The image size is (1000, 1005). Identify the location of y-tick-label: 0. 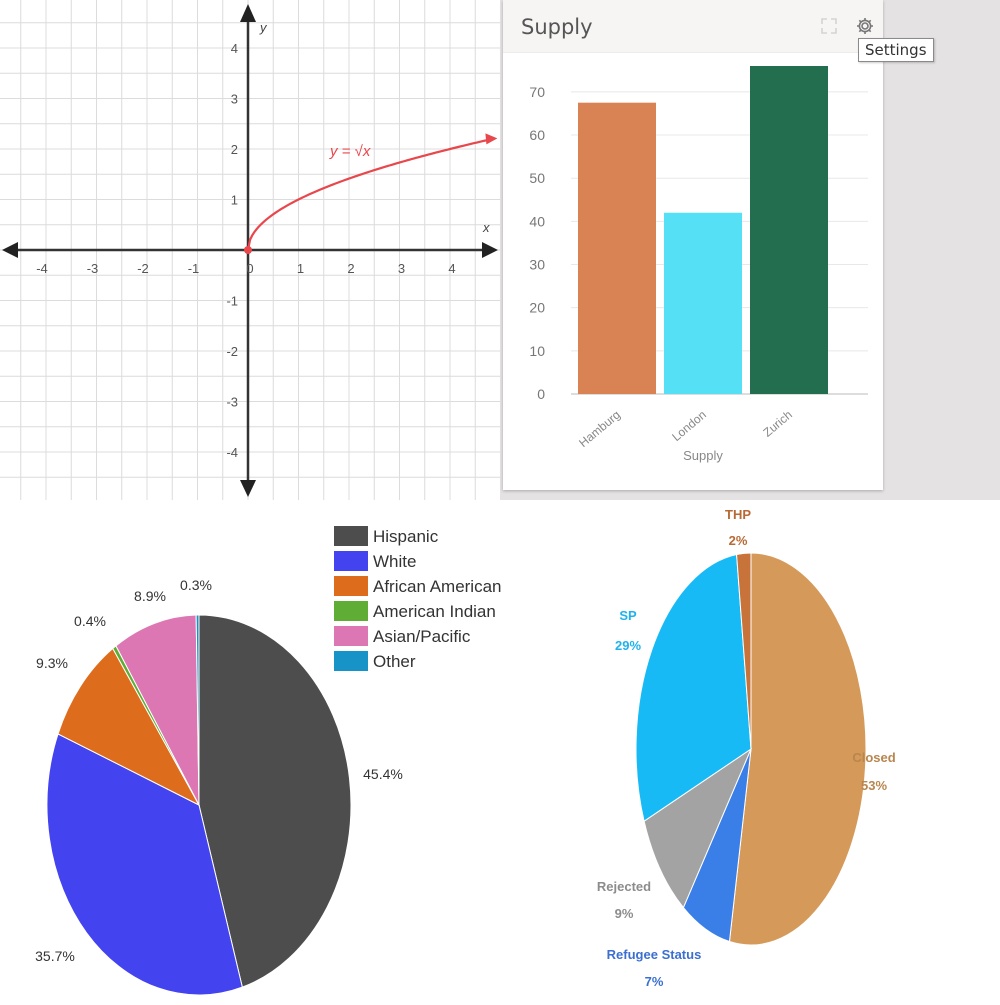
(541, 394).